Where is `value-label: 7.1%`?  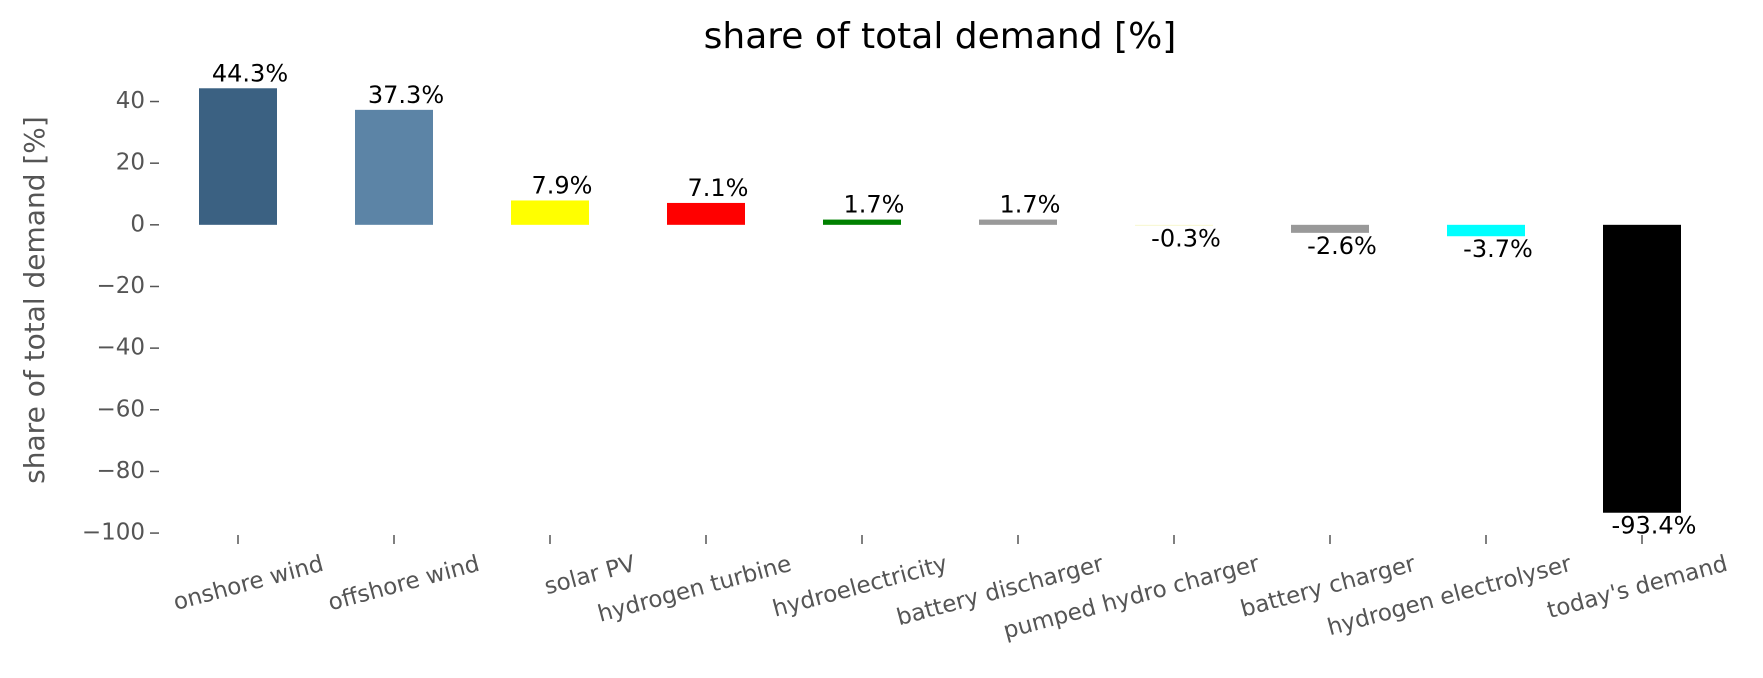 value-label: 7.1% is located at coordinates (718, 188).